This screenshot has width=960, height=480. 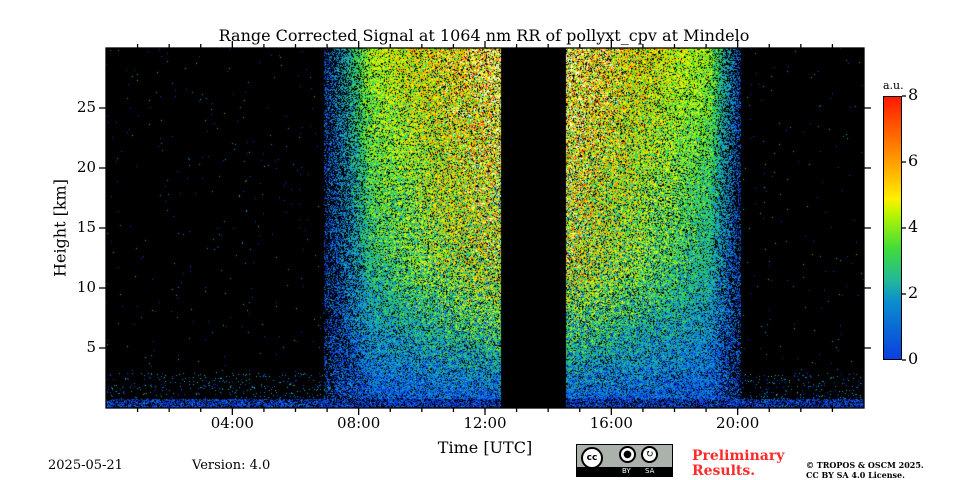 I want to click on preliminary-notice: Preliminary Results., so click(x=738, y=464).